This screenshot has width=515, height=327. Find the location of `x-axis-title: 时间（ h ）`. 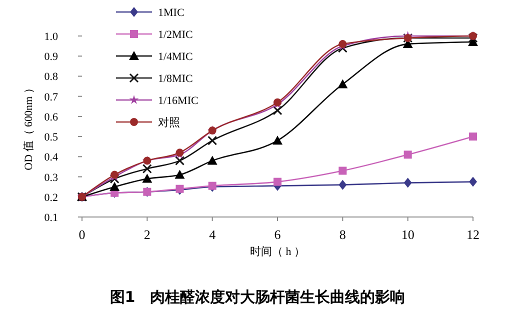

x-axis-title: 时间（ h ） is located at coordinates (277, 251).